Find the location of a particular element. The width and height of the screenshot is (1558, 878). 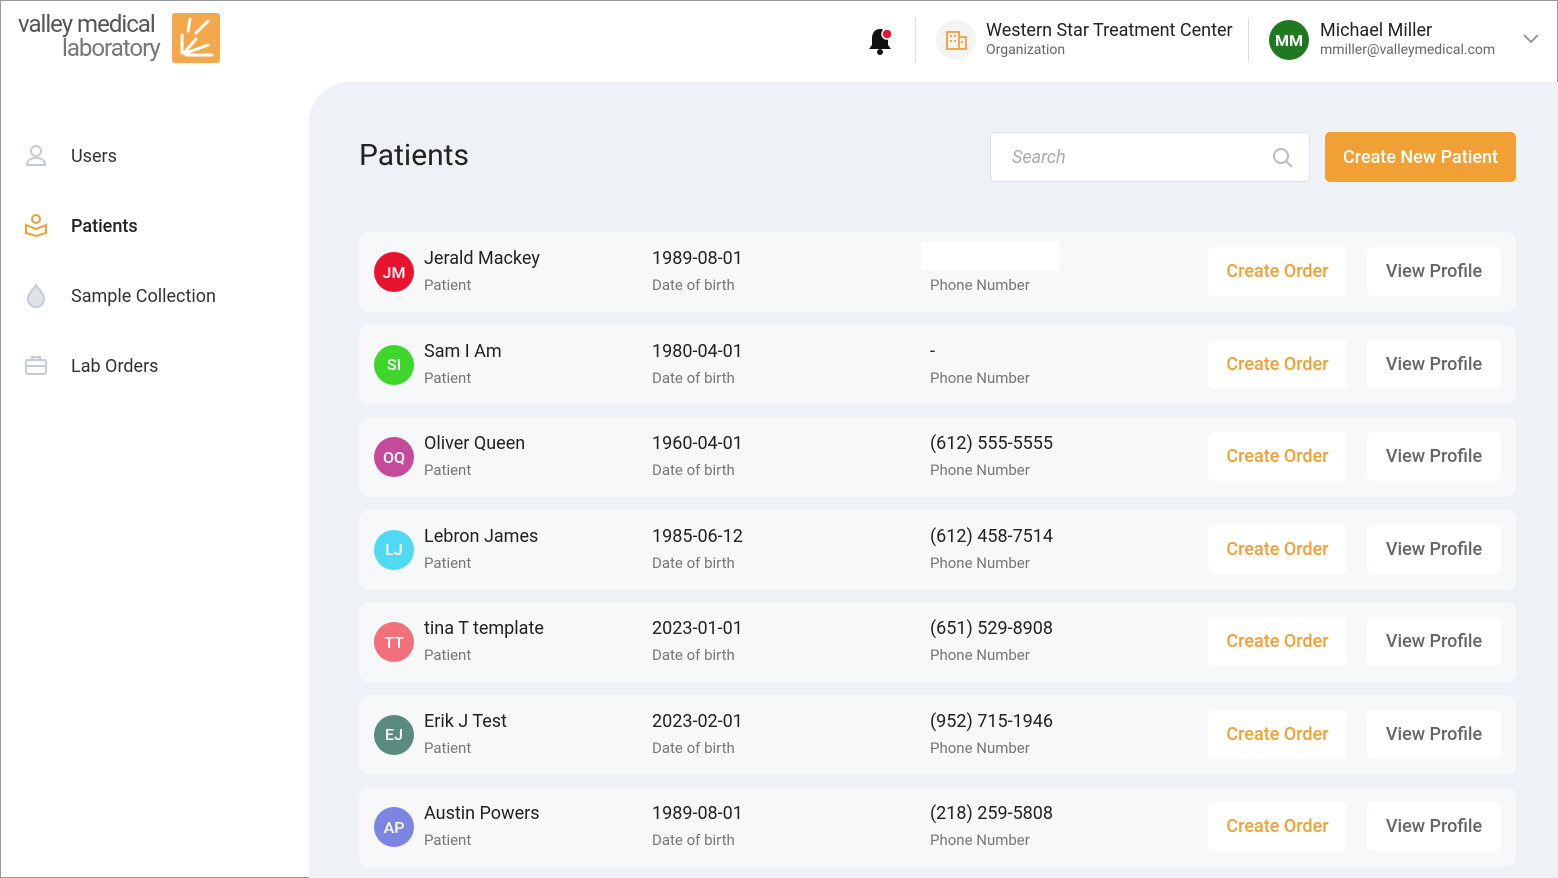

page-title: Patients is located at coordinates (414, 155).